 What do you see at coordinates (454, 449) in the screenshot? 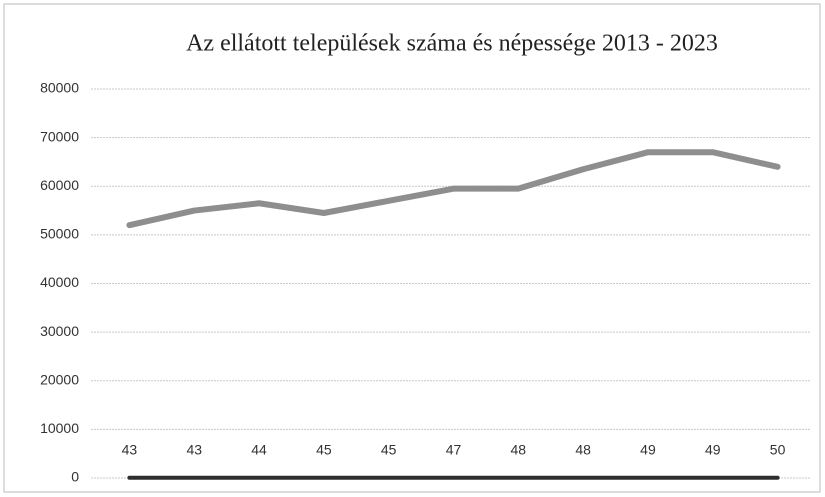
I see `data-label: 47` at bounding box center [454, 449].